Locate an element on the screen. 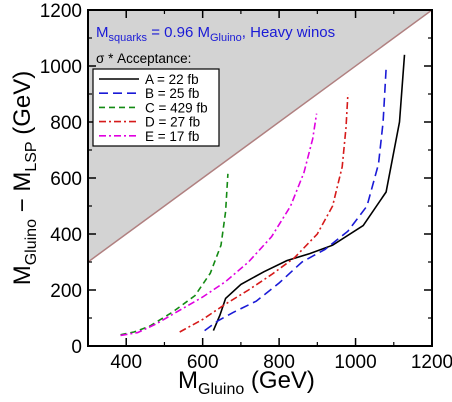 Image resolution: width=452 pixels, height=402 pixels. x-tick-label: 1200 is located at coordinates (431, 362).